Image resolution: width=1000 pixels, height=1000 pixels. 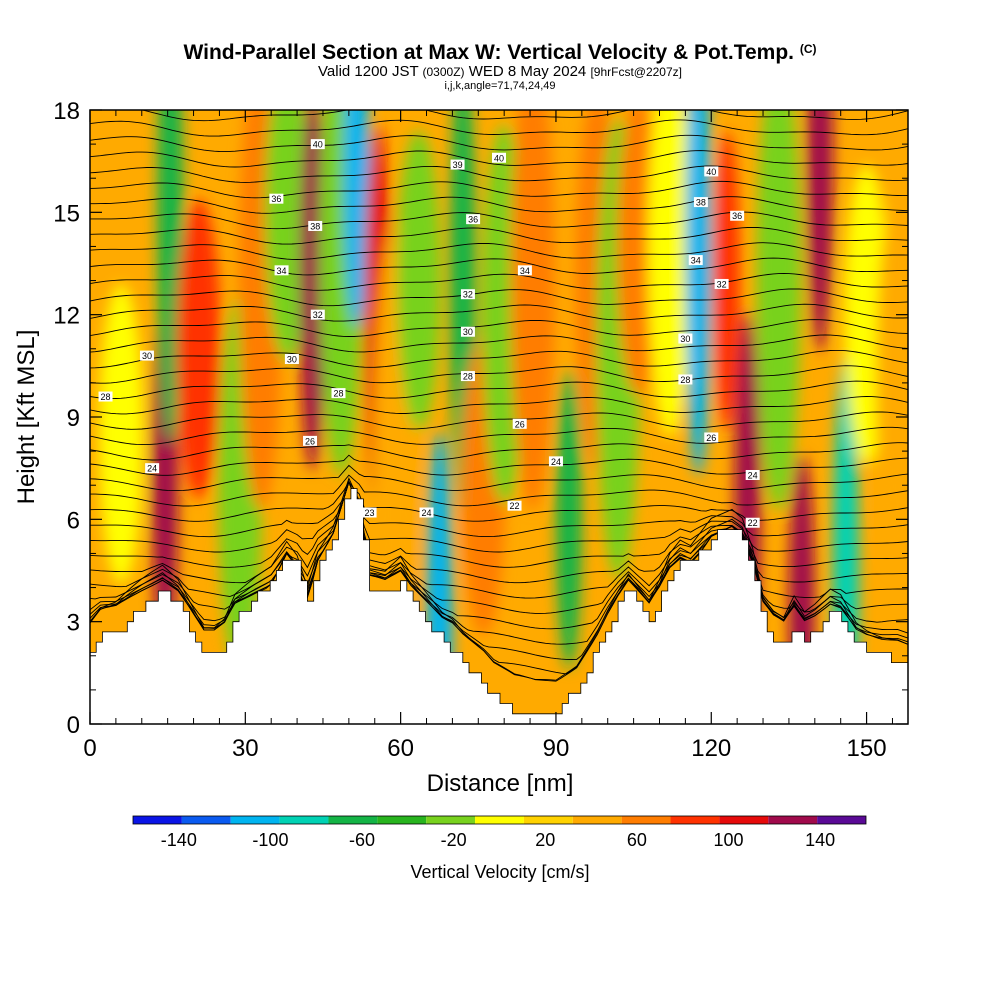 I want to click on theta-label-text: 32, so click(x=722, y=284).